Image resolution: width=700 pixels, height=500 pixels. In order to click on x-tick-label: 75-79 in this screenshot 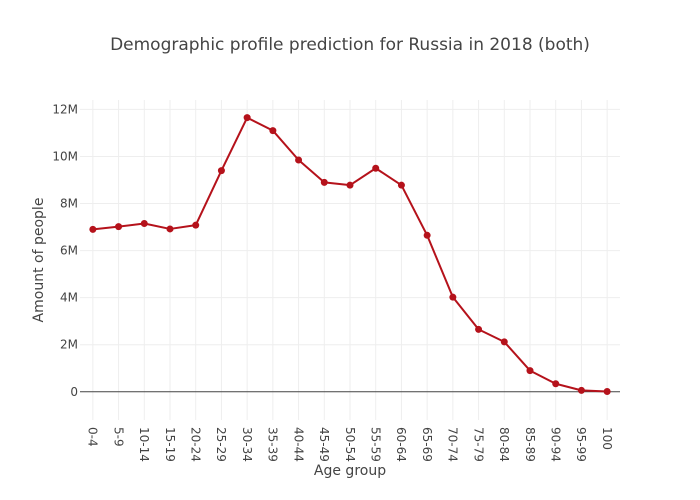, I will do `click(478, 444)`.